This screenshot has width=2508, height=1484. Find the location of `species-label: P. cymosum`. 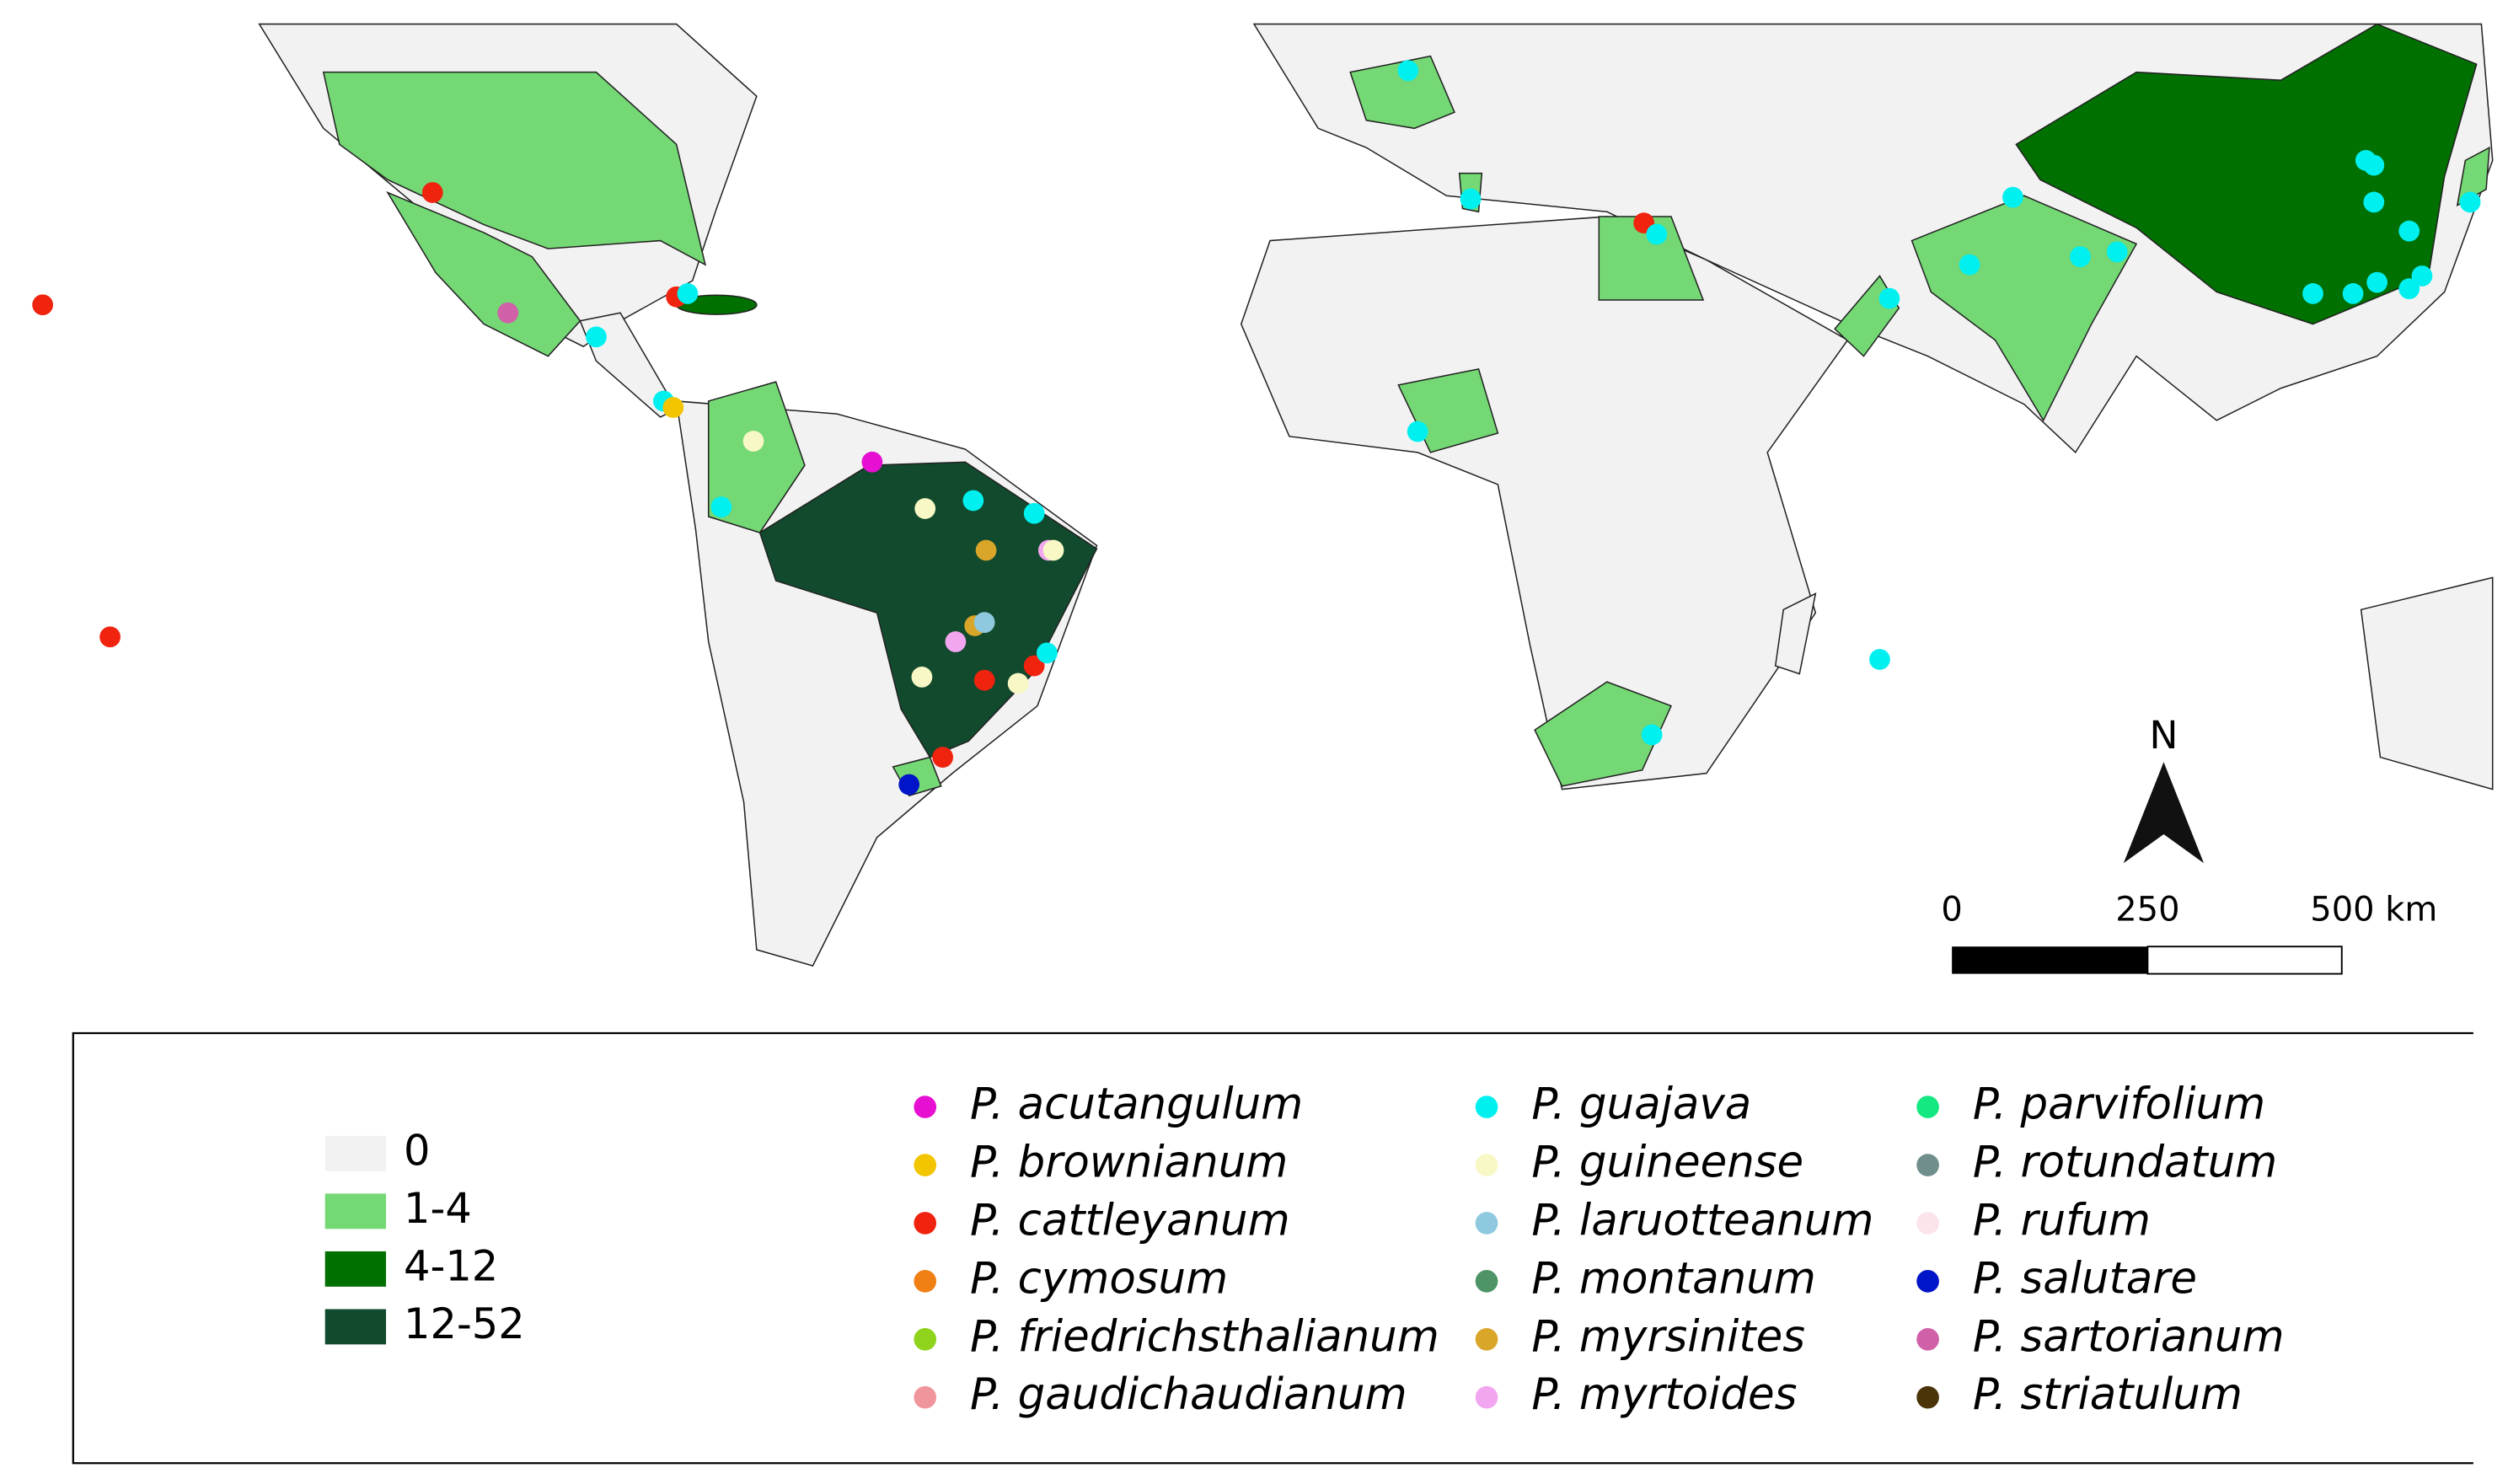

species-label: P. cymosum is located at coordinates (1099, 1278).